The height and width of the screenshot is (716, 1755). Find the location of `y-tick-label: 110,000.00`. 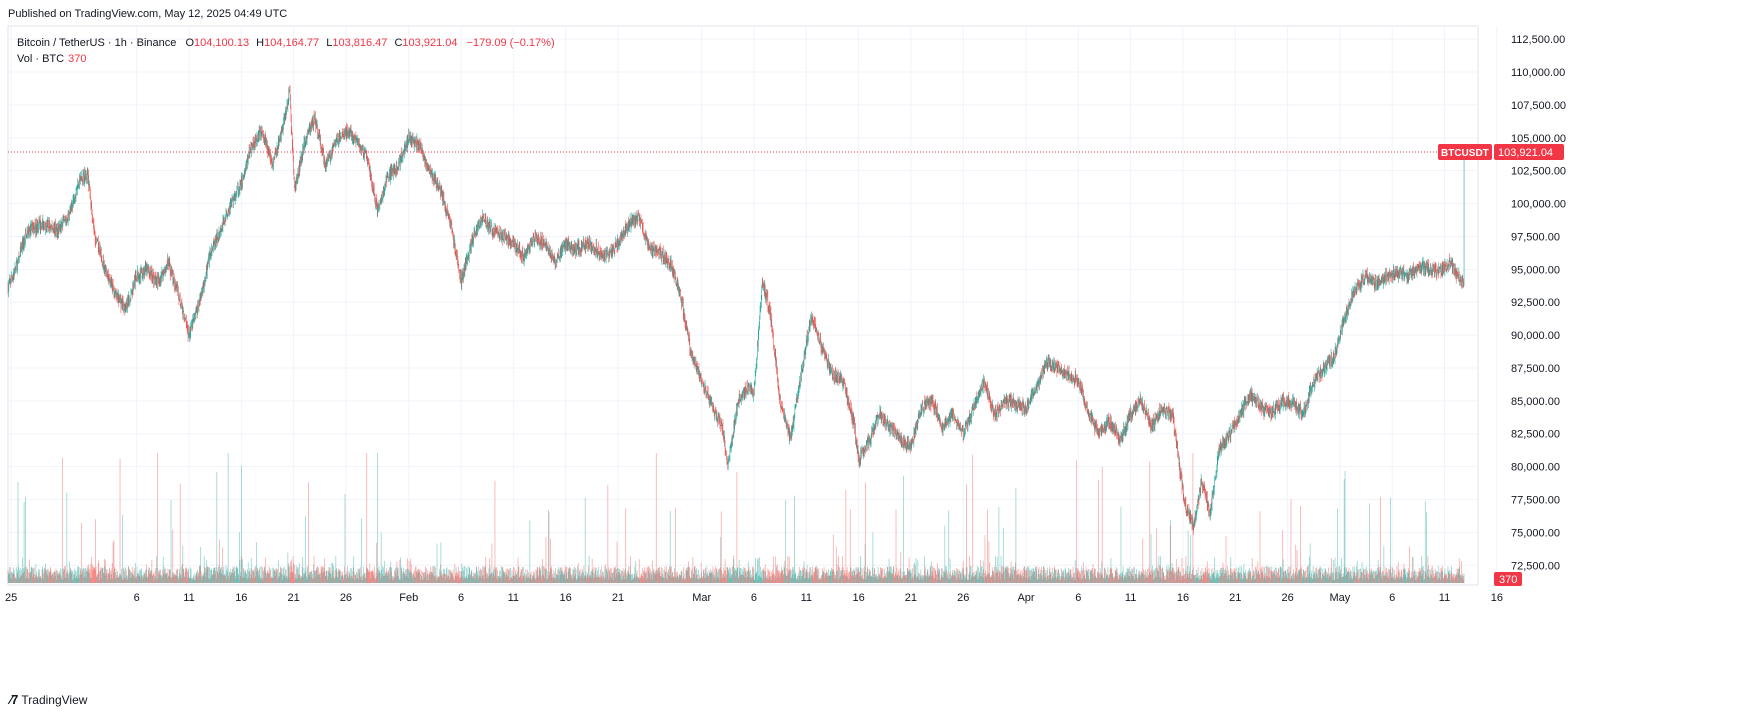

y-tick-label: 110,000.00 is located at coordinates (1538, 73).